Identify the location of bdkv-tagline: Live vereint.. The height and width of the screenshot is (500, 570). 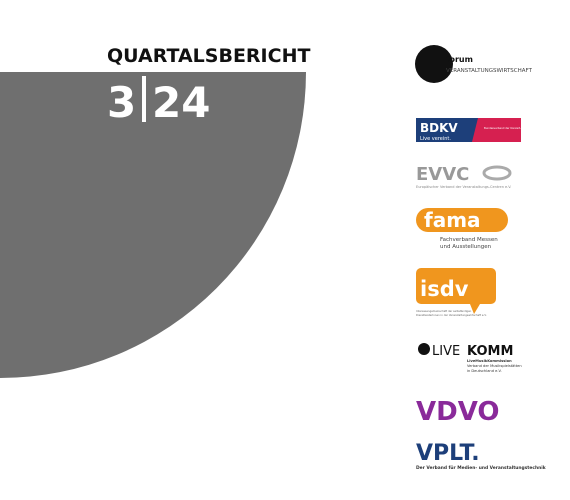
(435, 139).